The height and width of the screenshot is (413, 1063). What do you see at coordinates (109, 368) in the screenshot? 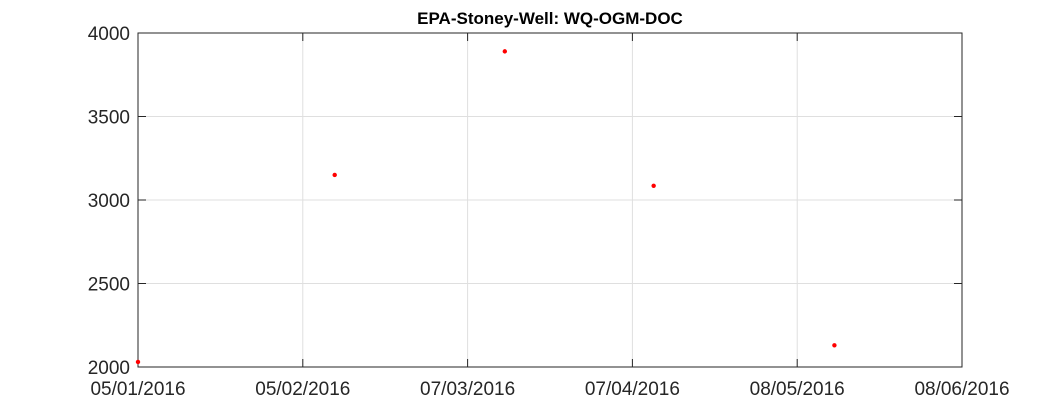
I see `y-tick-label: 2000` at bounding box center [109, 368].